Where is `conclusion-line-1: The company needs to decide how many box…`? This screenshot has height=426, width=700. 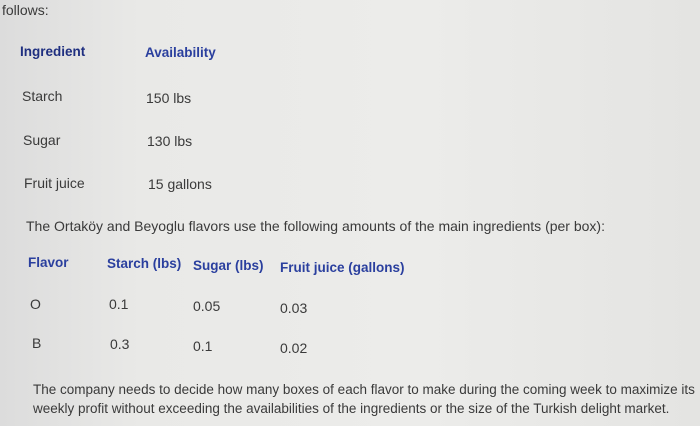 conclusion-line-1: The company needs to decide how many box… is located at coordinates (364, 389).